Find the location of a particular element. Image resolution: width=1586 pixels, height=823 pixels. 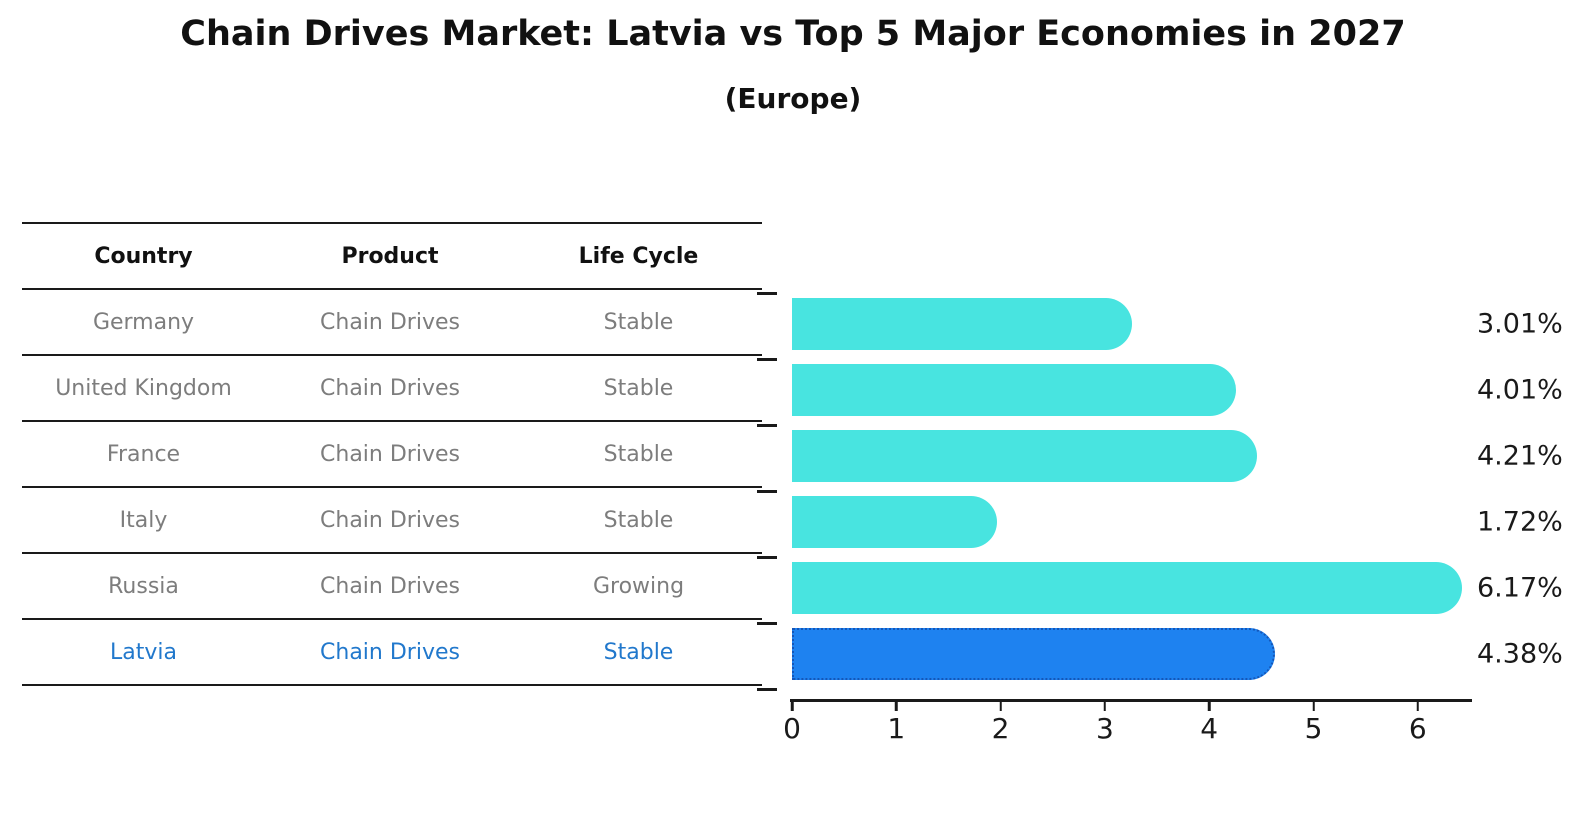

table-row-latvia: Latvia Chain Drives Stable is located at coordinates (392, 653).